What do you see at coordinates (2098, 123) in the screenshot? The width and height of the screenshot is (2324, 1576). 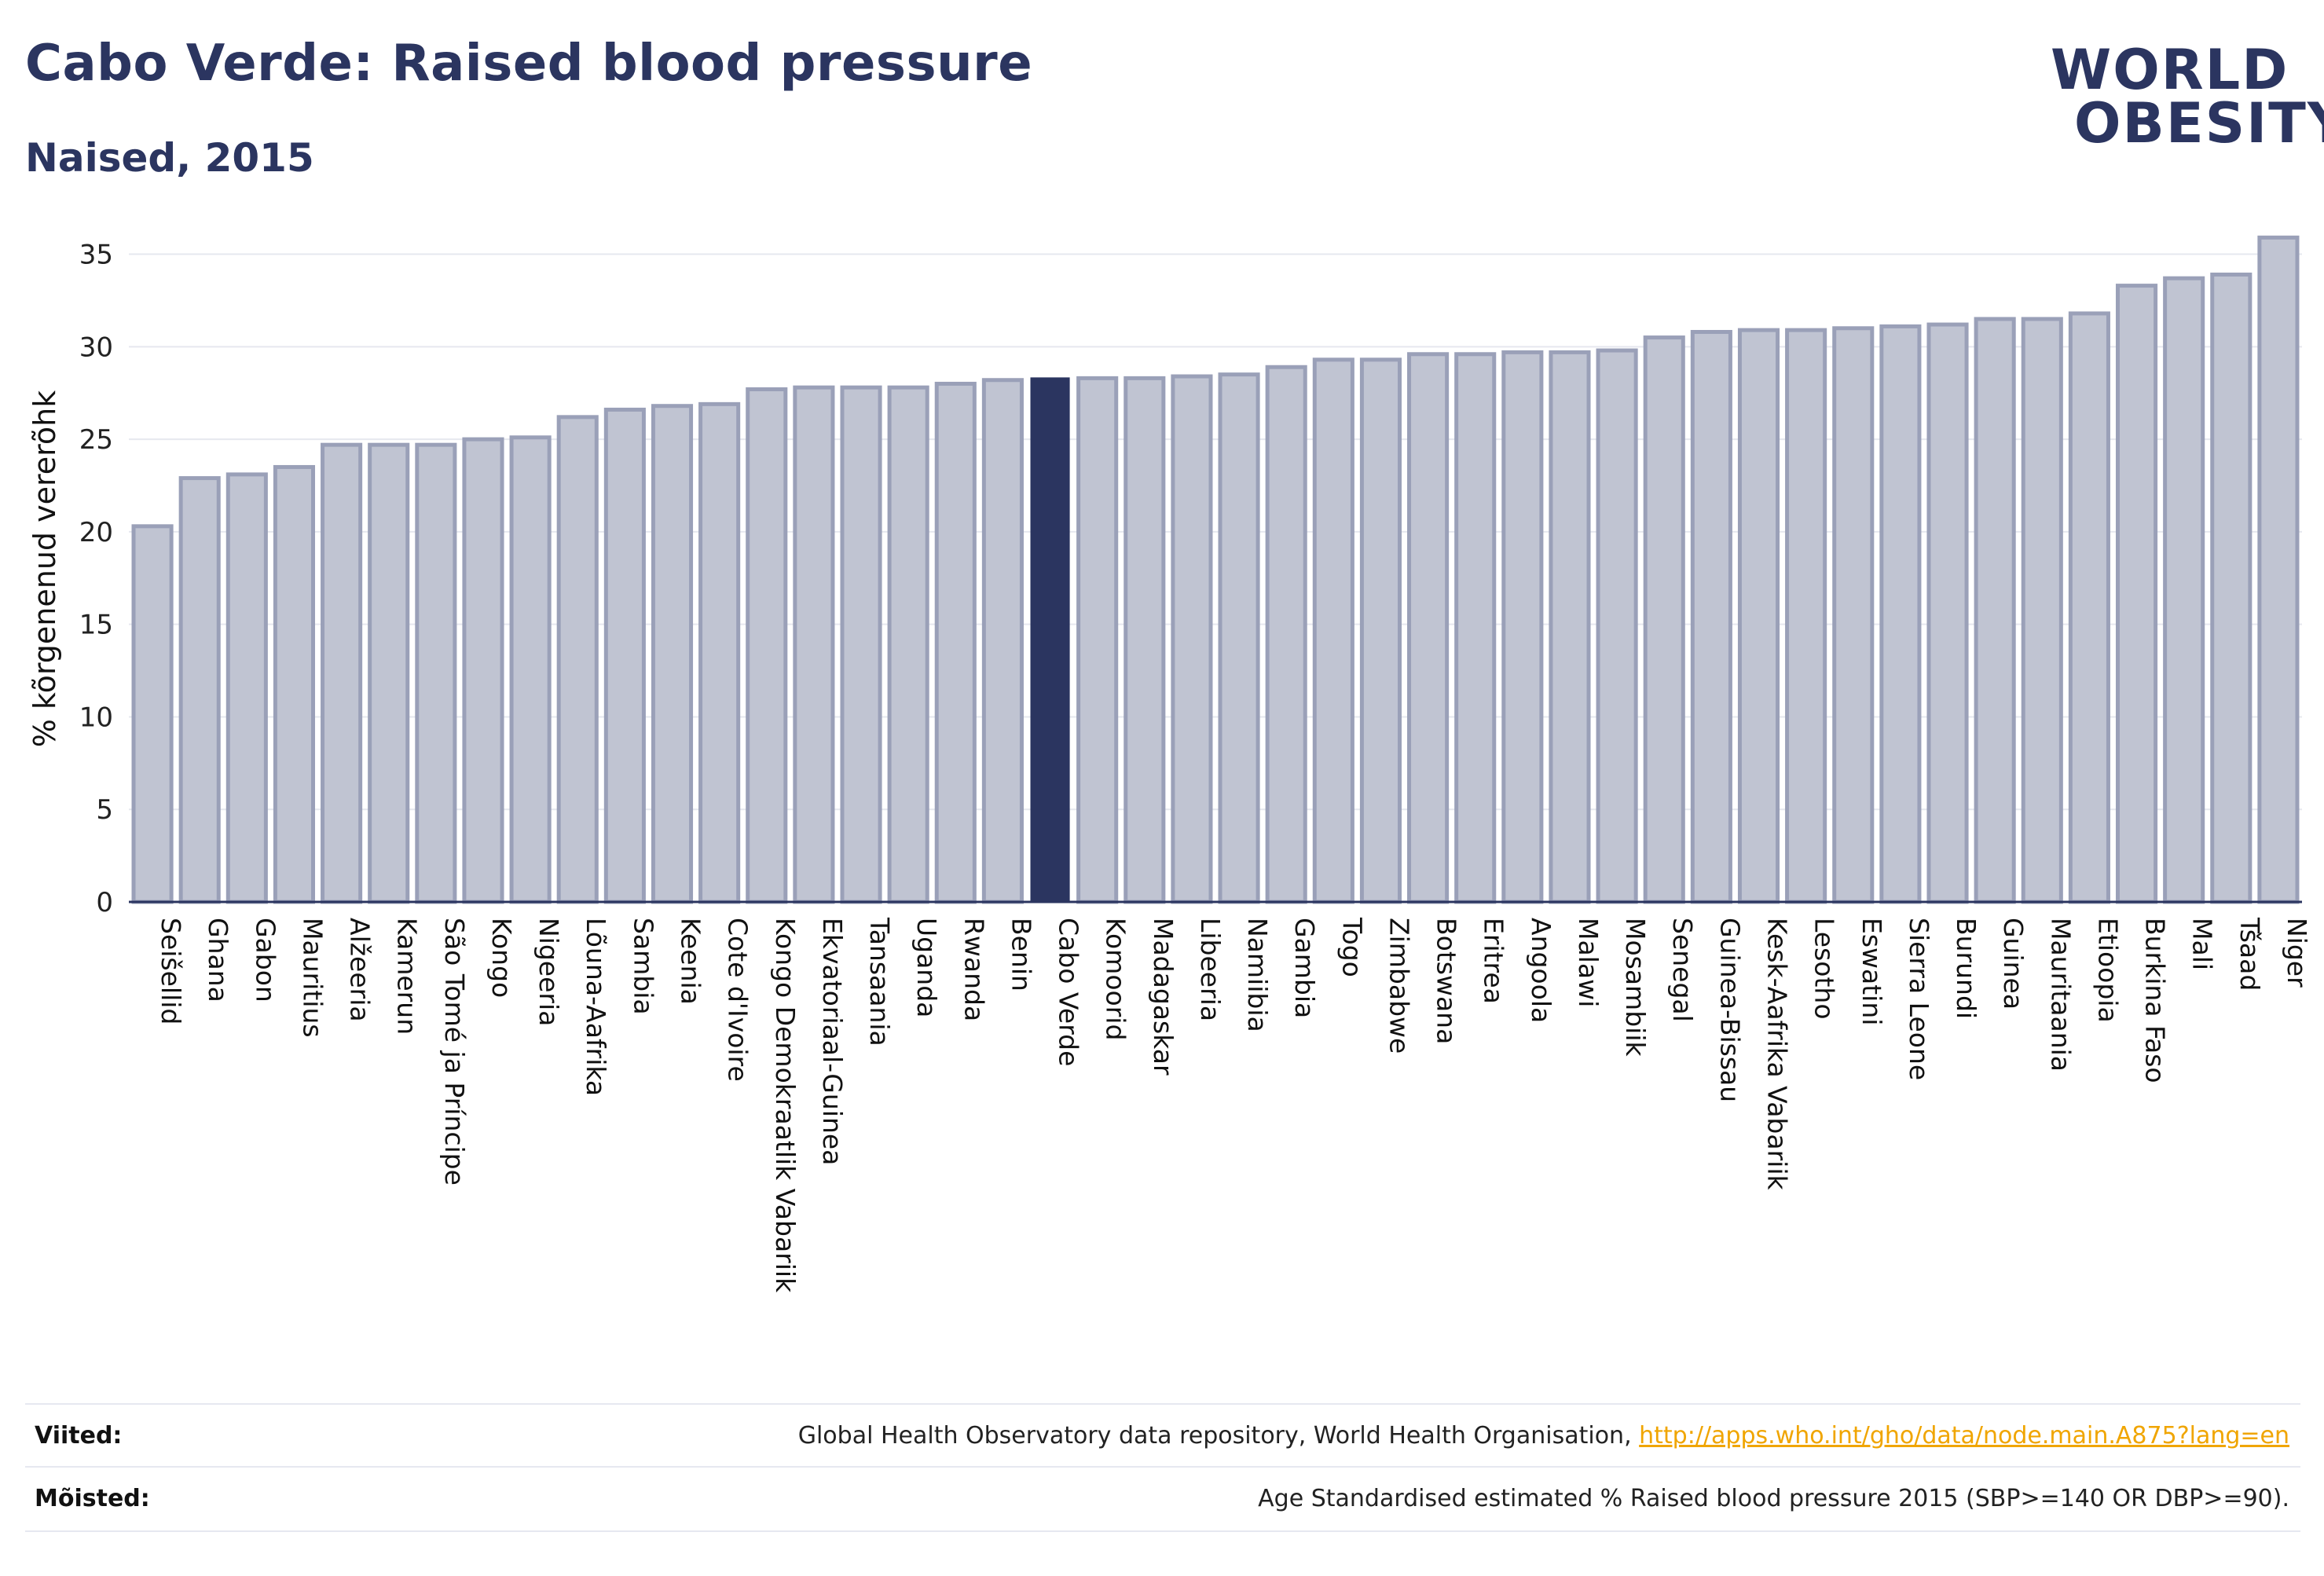 I see `logo-line2-o: O` at bounding box center [2098, 123].